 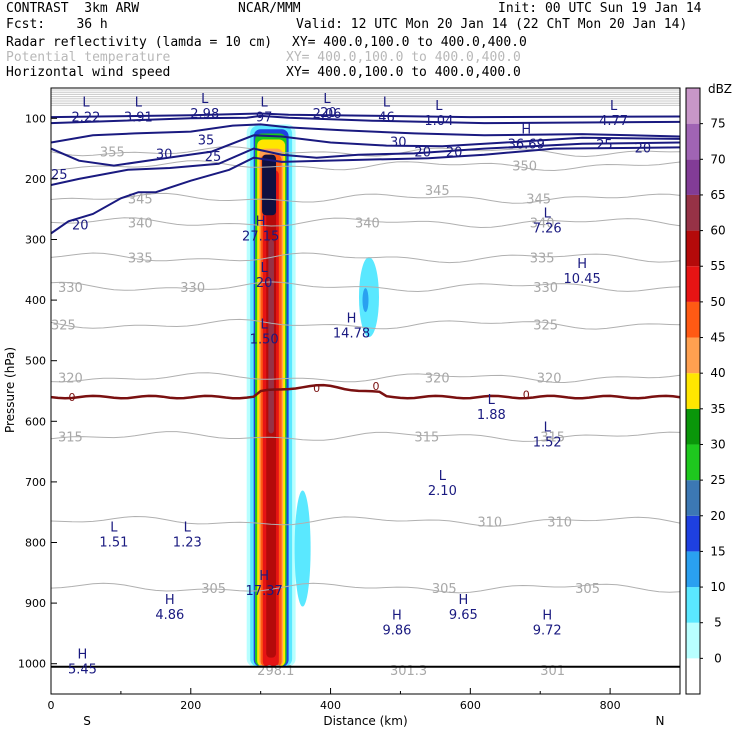 What do you see at coordinates (35, 421) in the screenshot?
I see `y-tick-label: 600` at bounding box center [35, 421].